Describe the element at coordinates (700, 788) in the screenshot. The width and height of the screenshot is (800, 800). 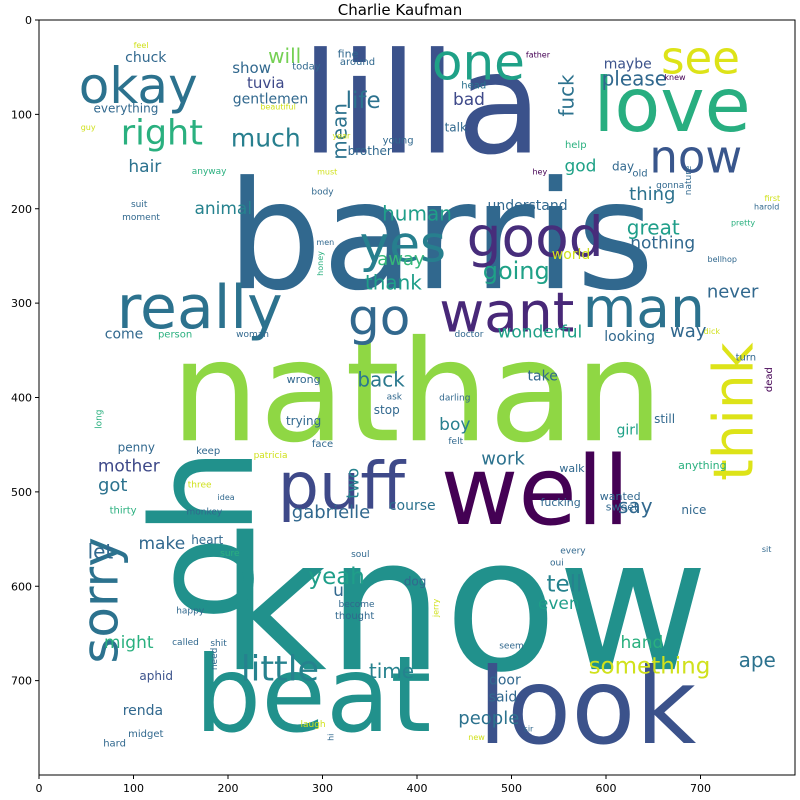
I see `x-tick-label: 700` at that location.